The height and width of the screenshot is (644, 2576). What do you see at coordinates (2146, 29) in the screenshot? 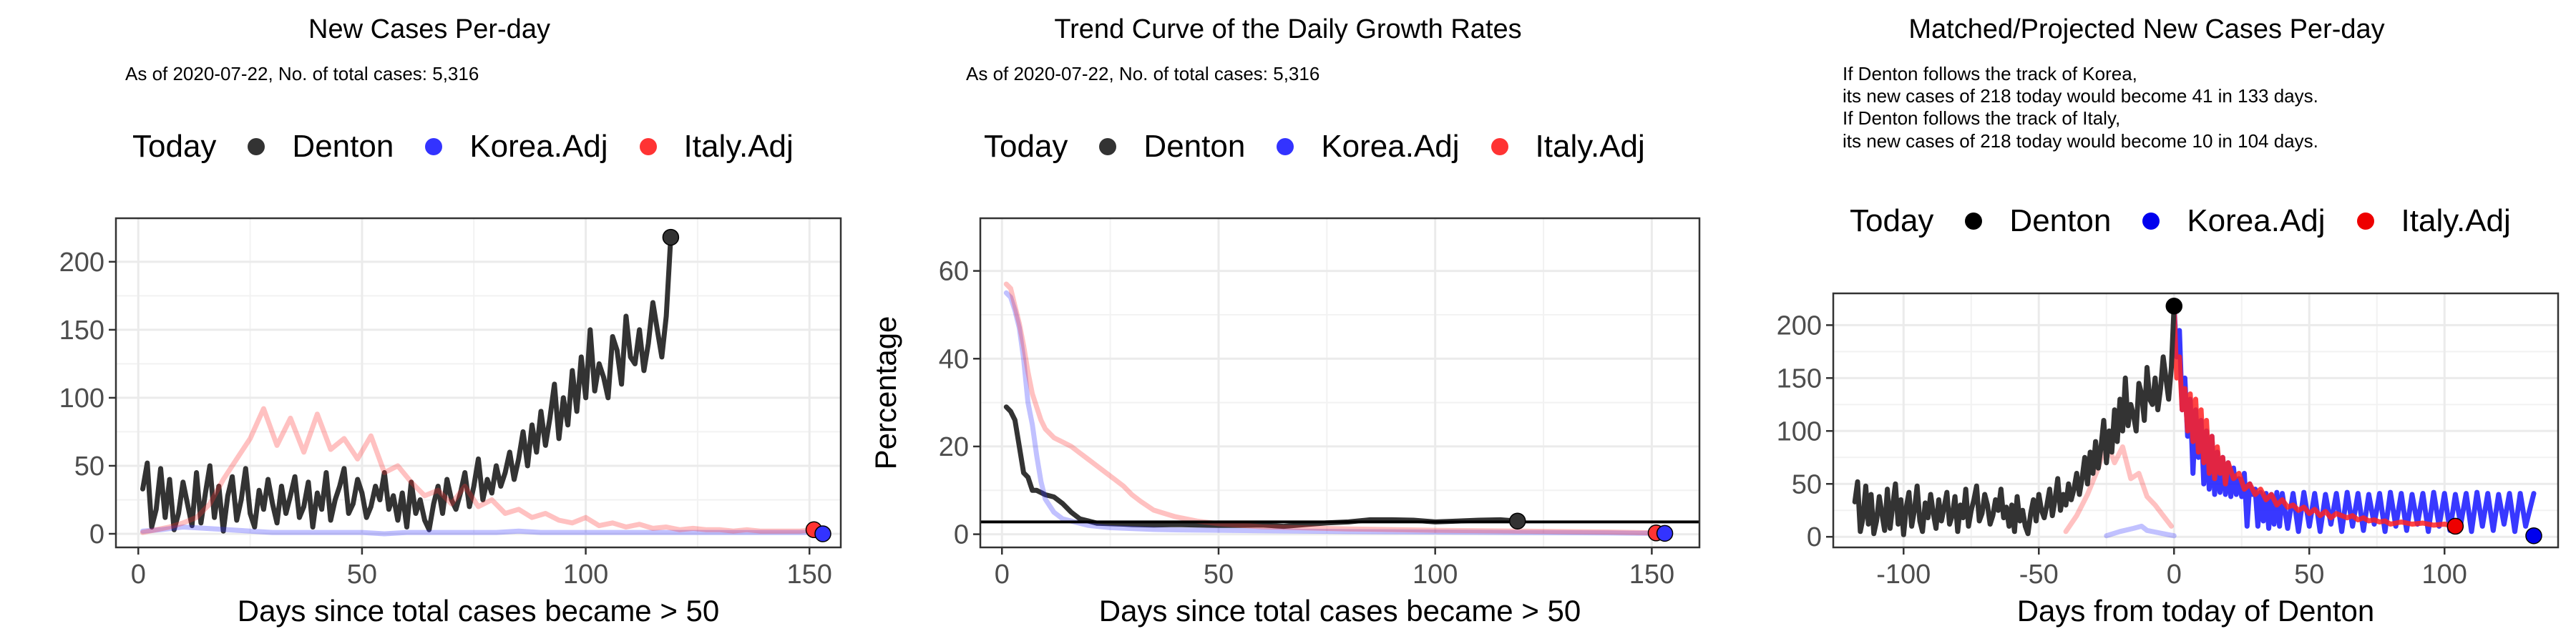
I see `chart-title: Matched/Projected New Cases Per-day` at bounding box center [2146, 29].